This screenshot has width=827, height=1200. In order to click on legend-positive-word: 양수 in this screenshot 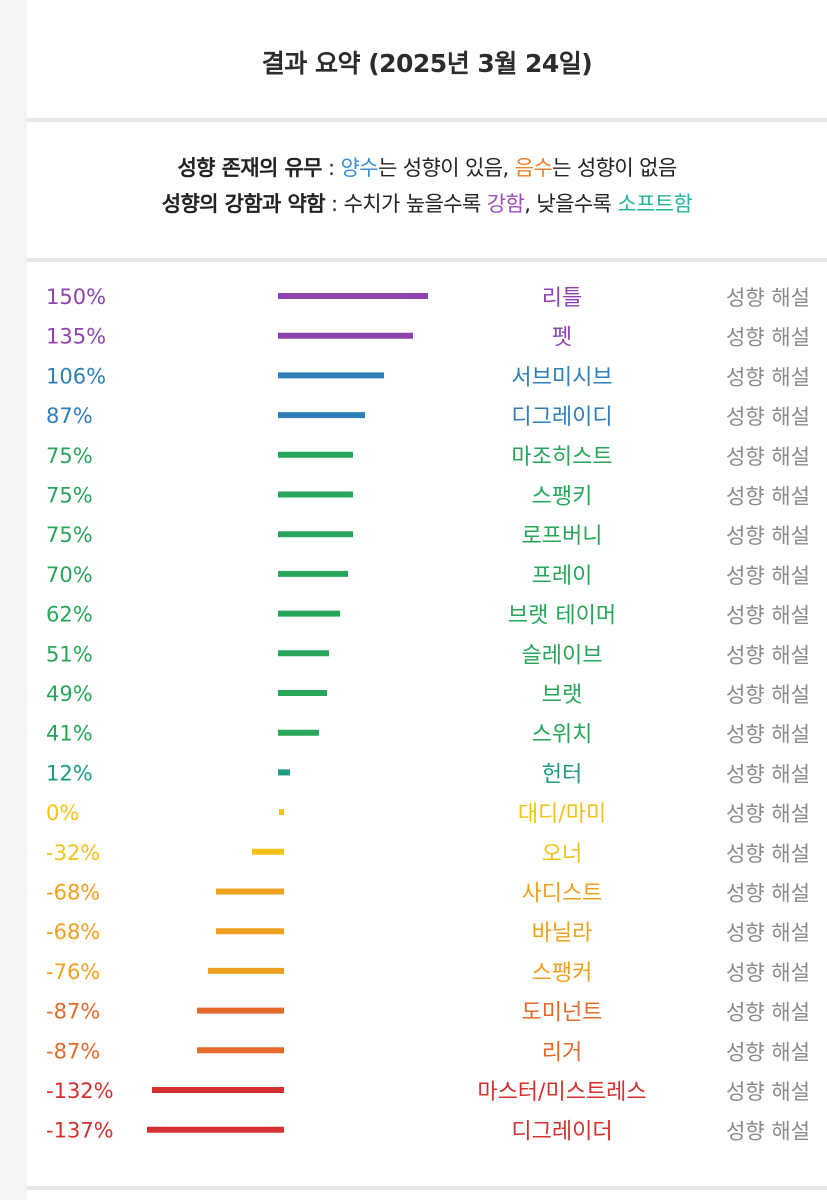, I will do `click(359, 168)`.